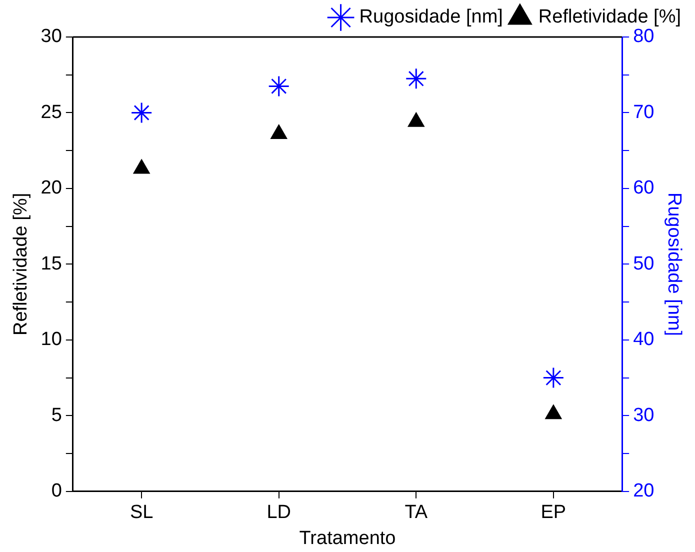  I want to click on x-axis-title: Tratamento, so click(347, 538).